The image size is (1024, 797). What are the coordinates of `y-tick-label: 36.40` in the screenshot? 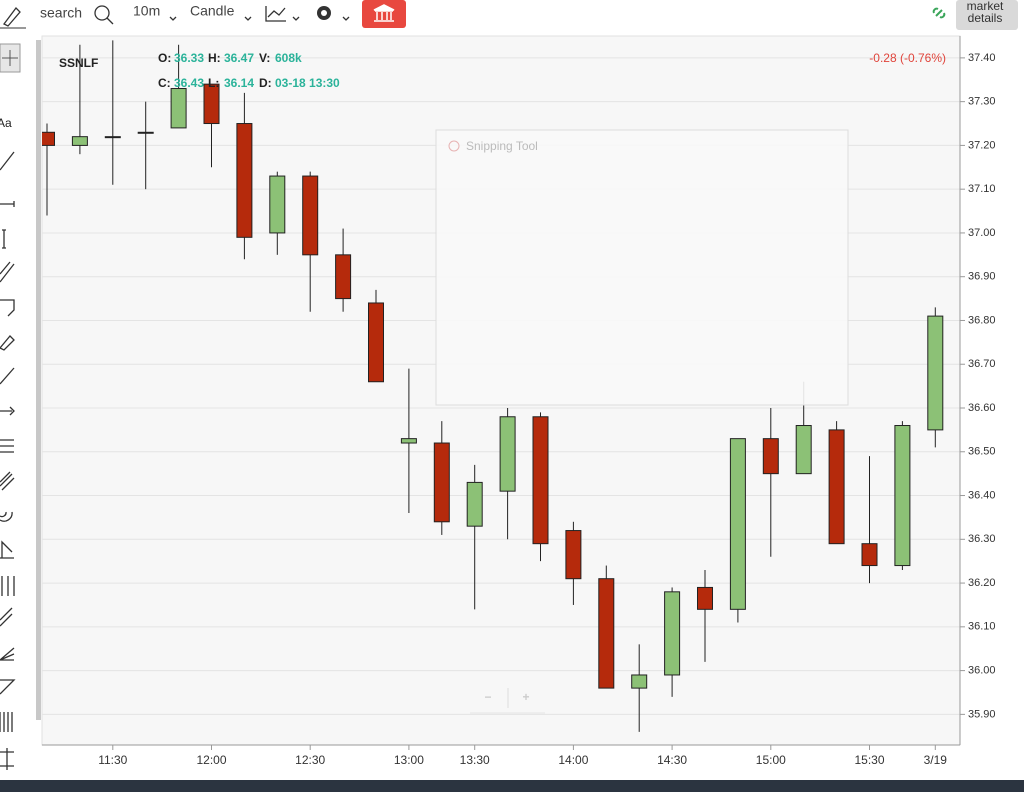 It's located at (982, 495).